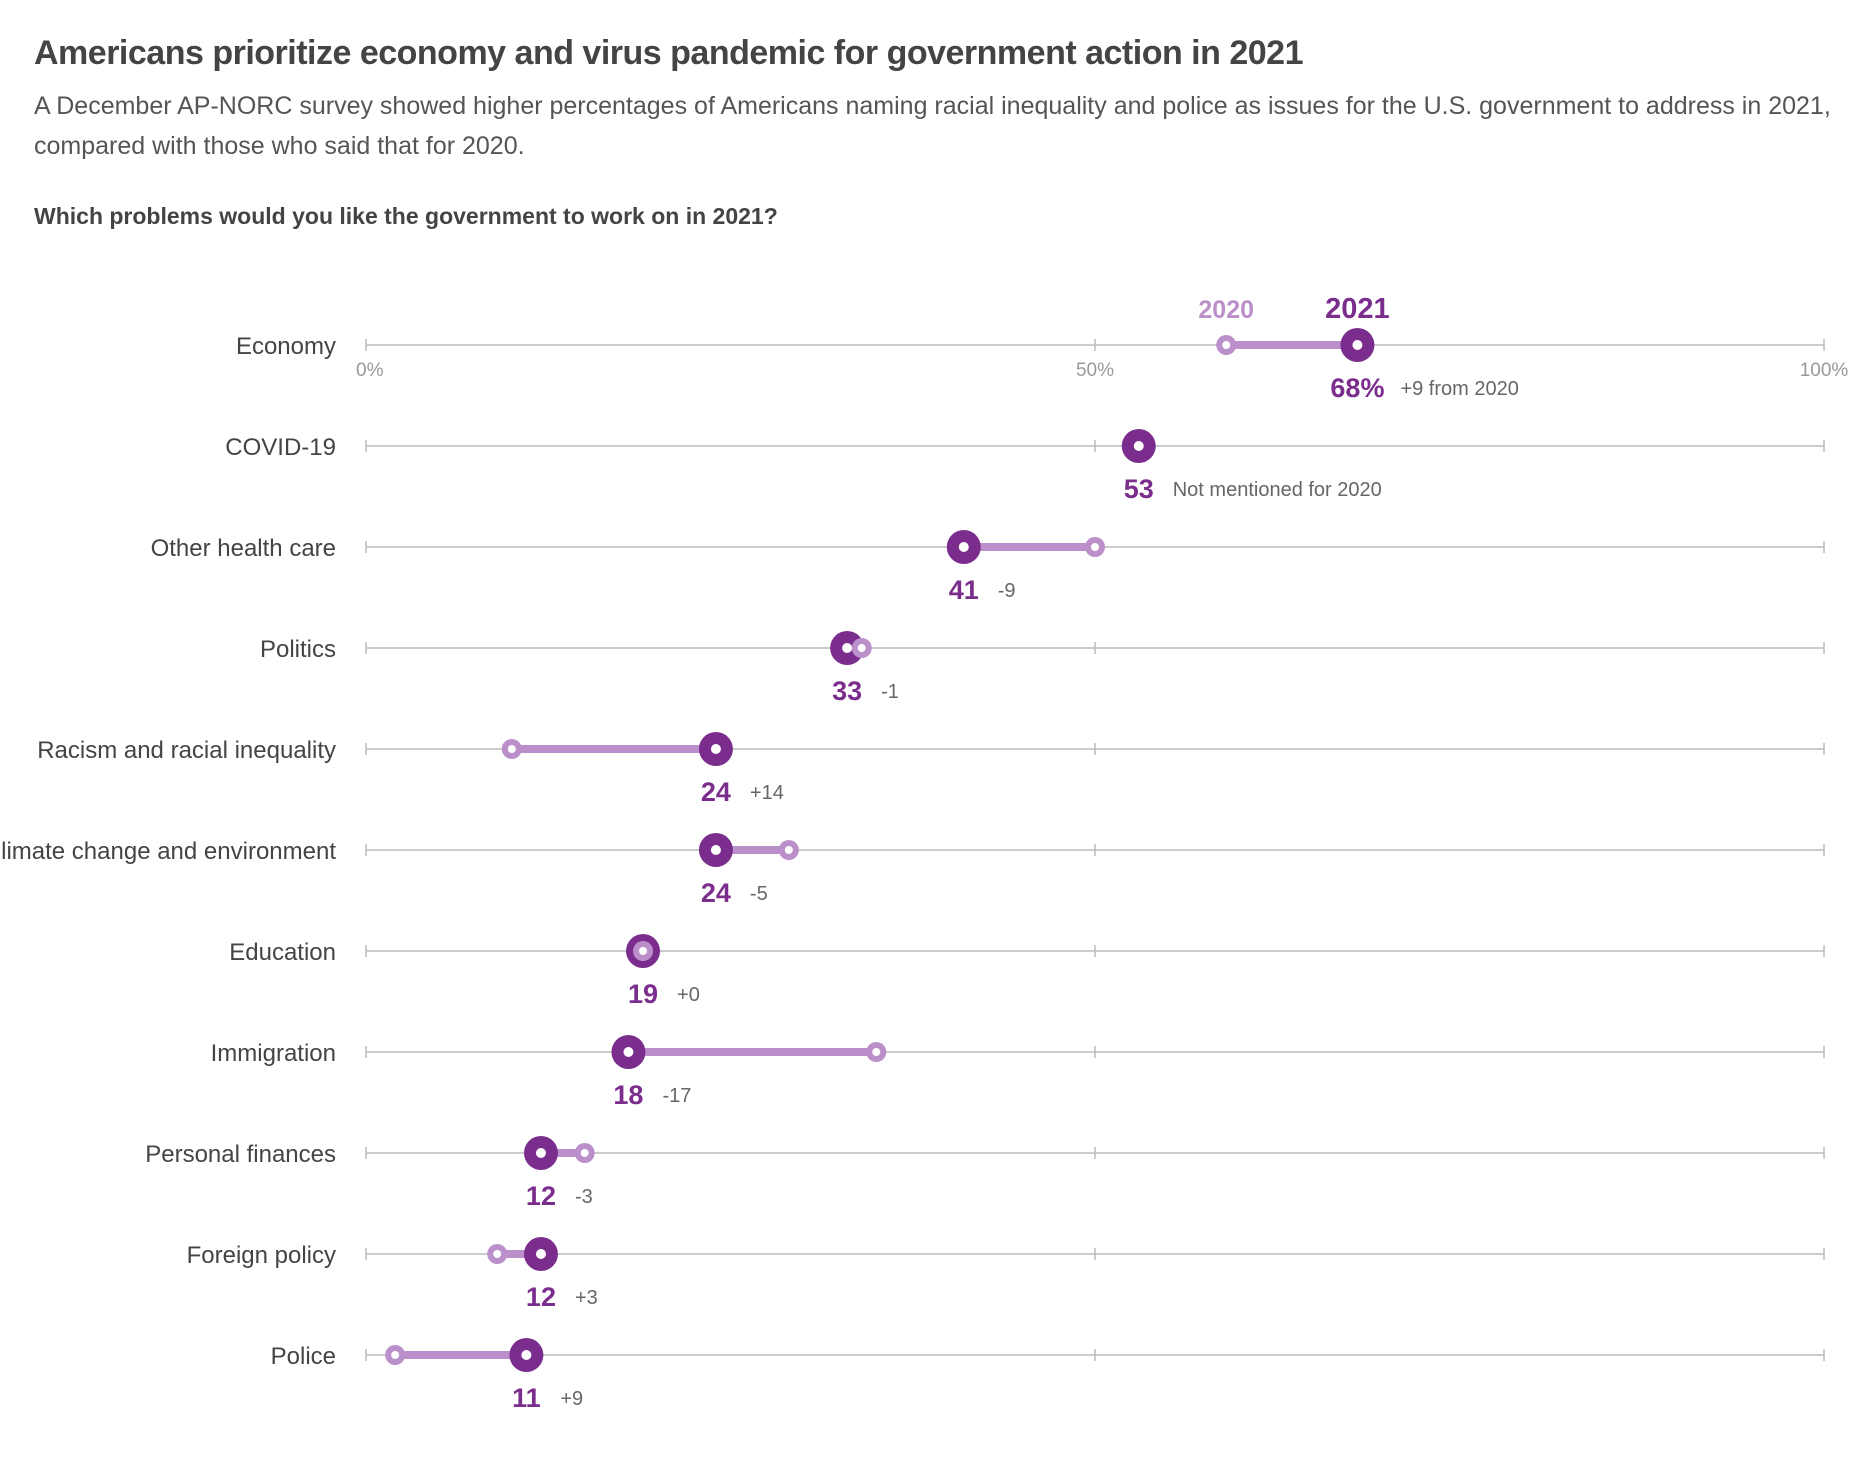 This screenshot has width=1864, height=1460. What do you see at coordinates (1277, 490) in the screenshot?
I see `change-label: Not mentioned for 2020` at bounding box center [1277, 490].